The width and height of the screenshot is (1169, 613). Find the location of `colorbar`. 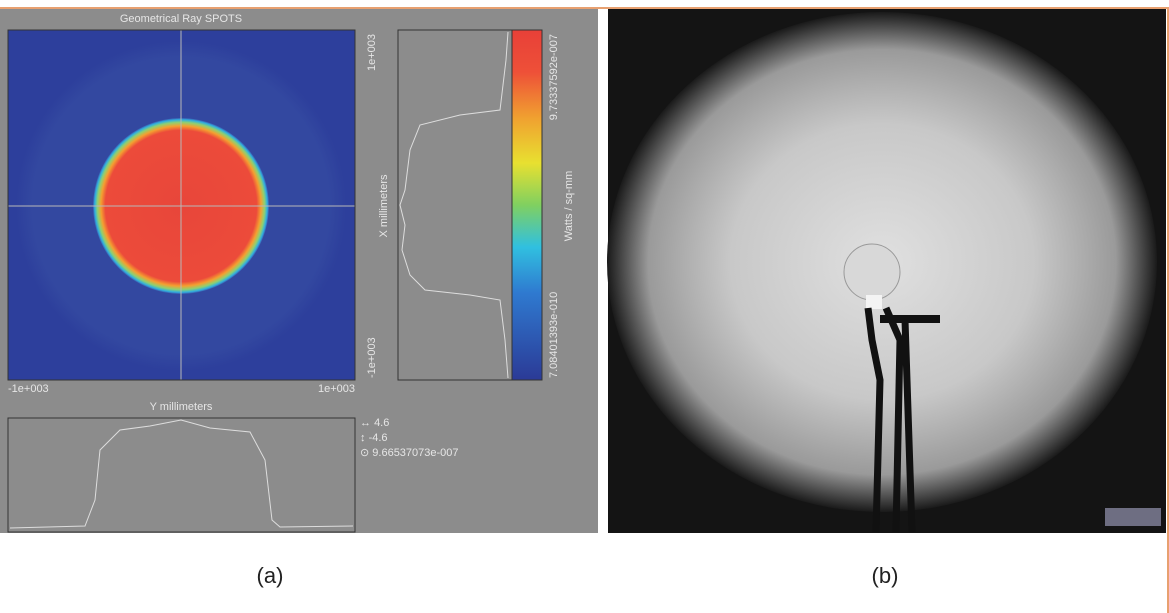

colorbar is located at coordinates (527, 205).